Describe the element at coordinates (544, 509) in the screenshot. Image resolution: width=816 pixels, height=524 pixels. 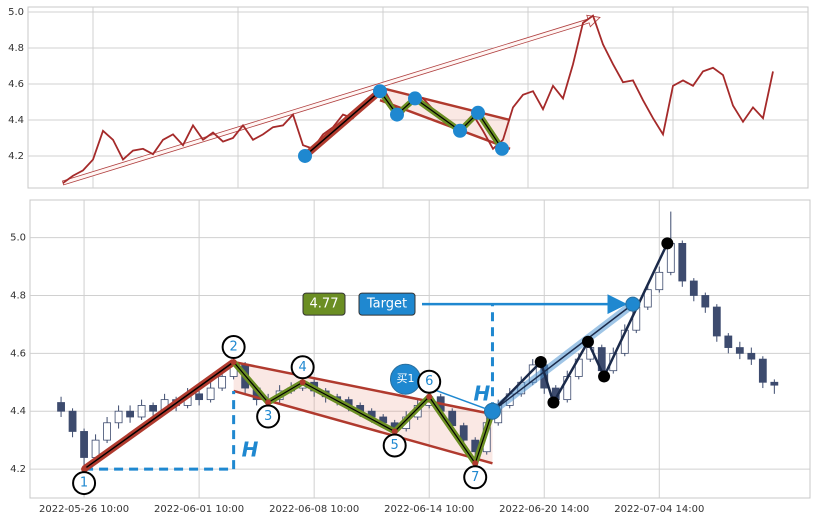
I see `x-tick-label: 2022-06-20 14:00` at that location.